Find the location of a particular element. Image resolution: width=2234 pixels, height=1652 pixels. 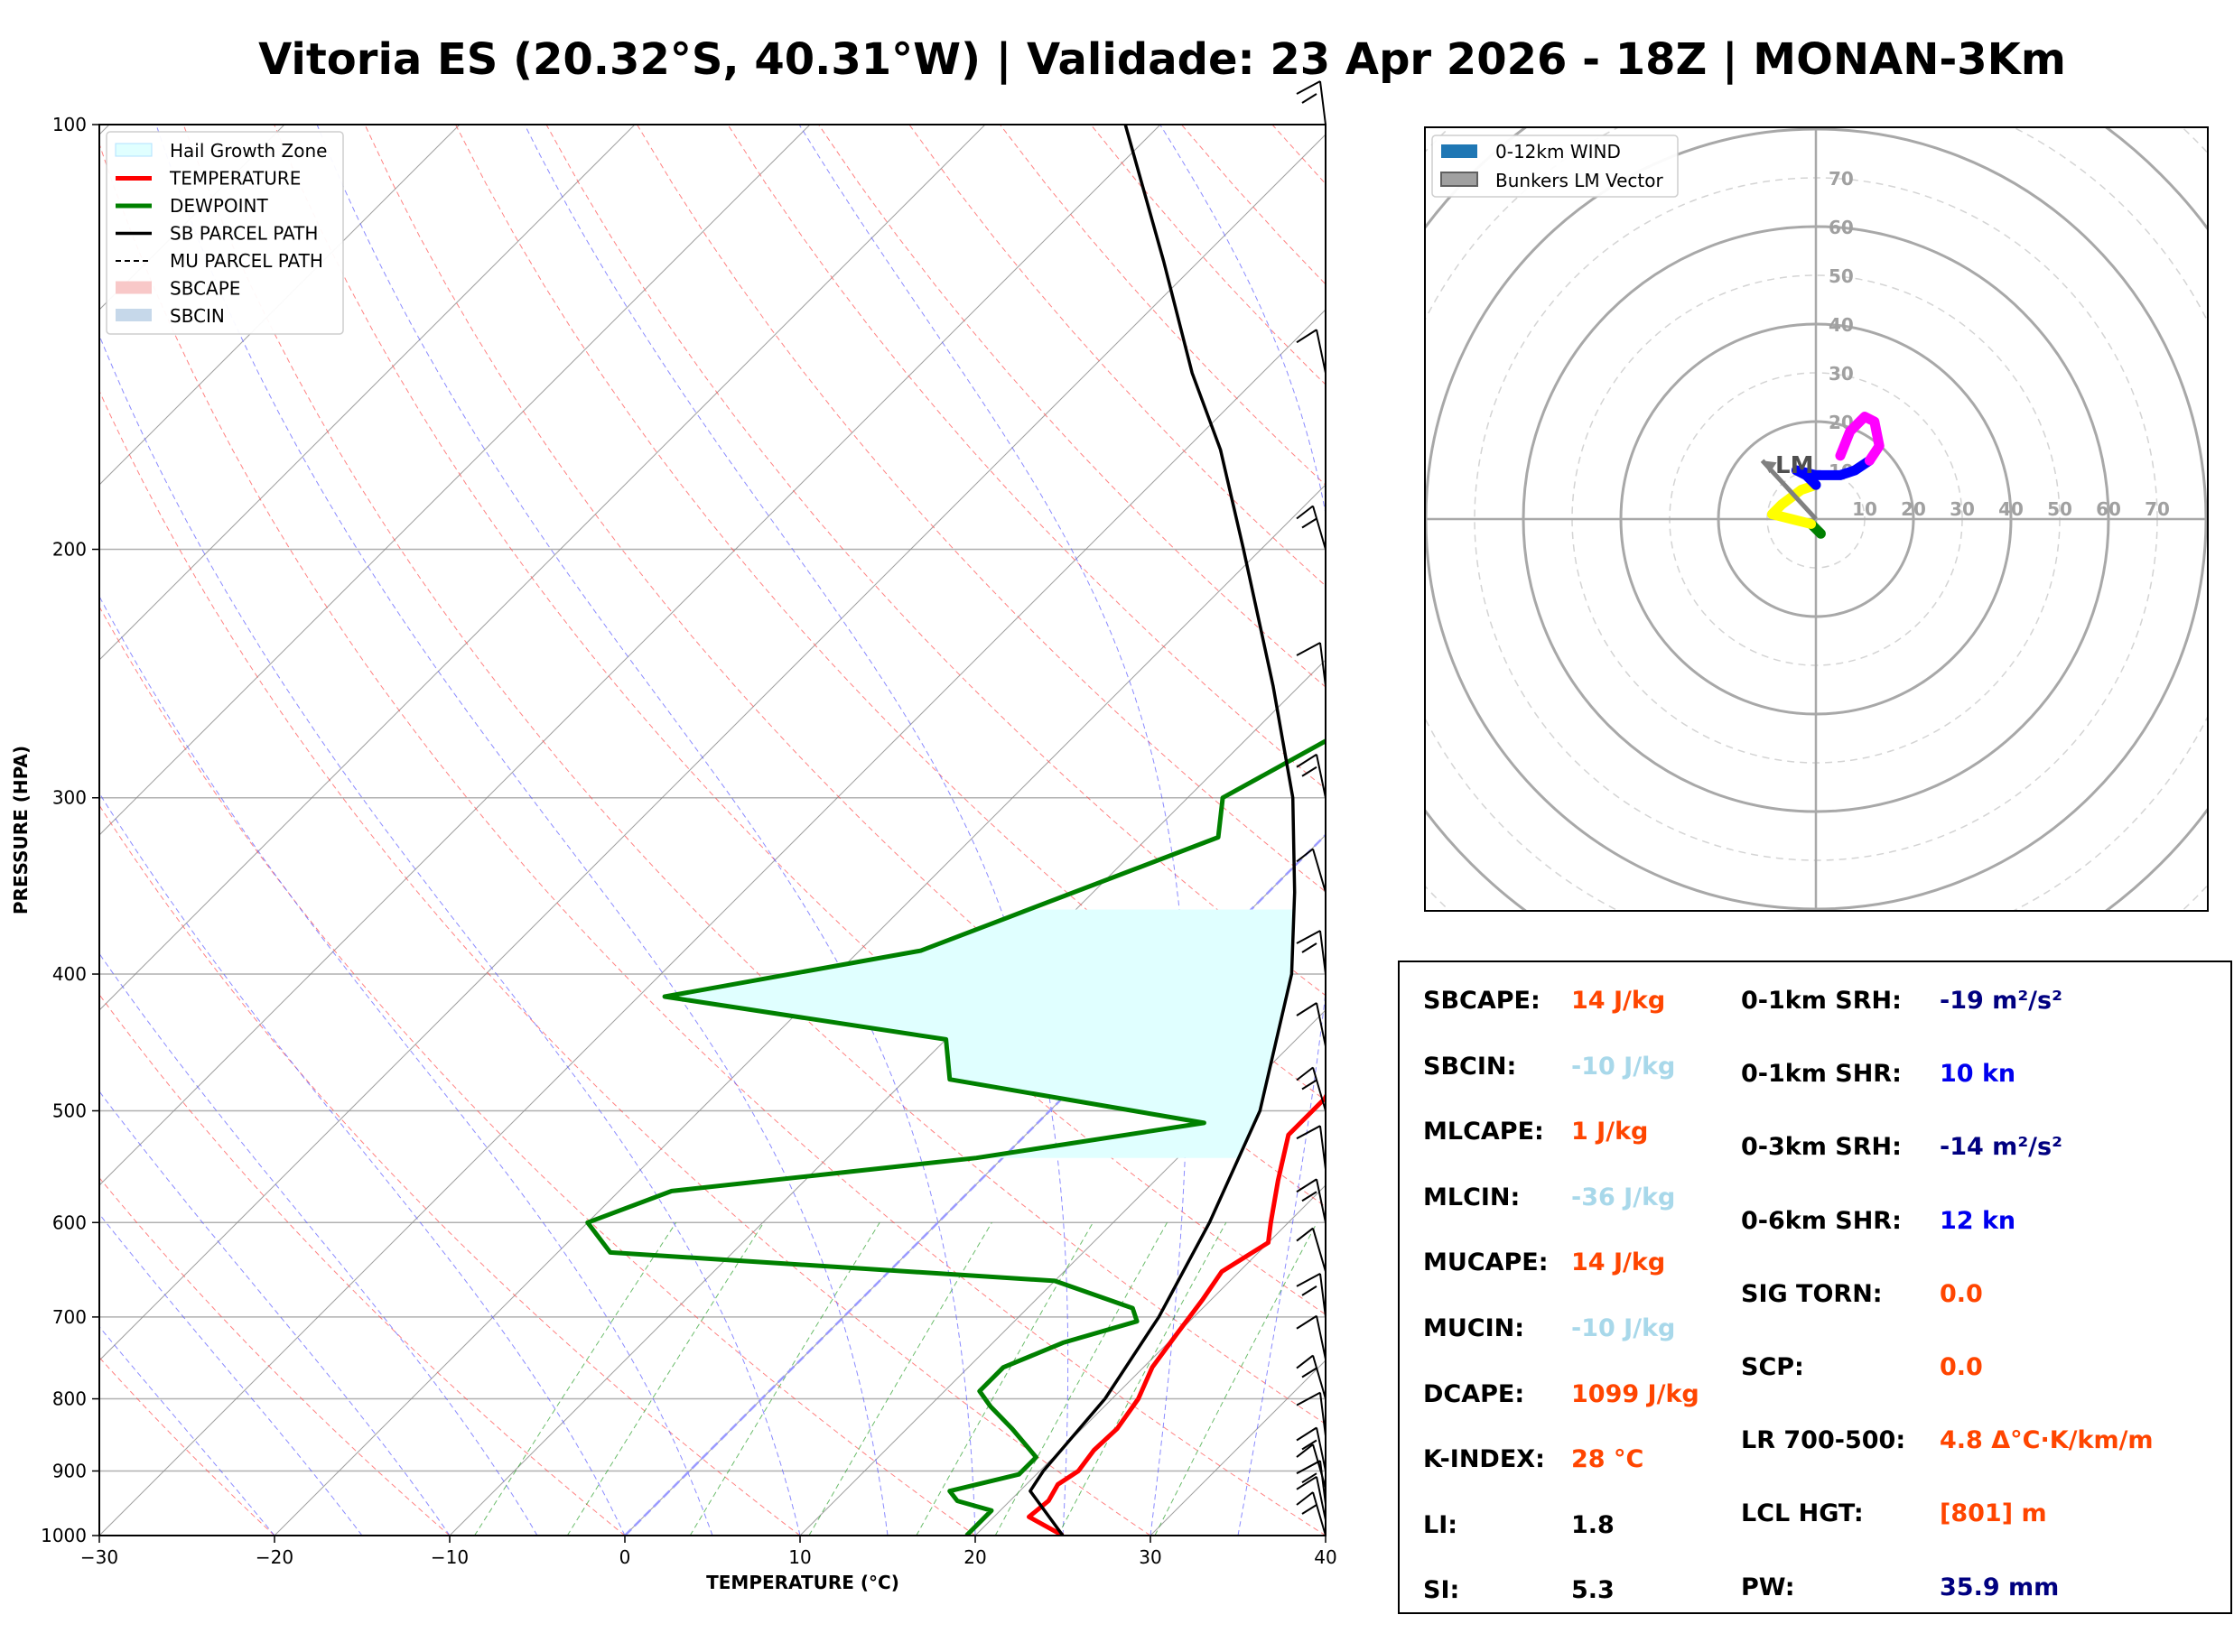

legend-label: MU PARCEL PATH is located at coordinates (246, 261).